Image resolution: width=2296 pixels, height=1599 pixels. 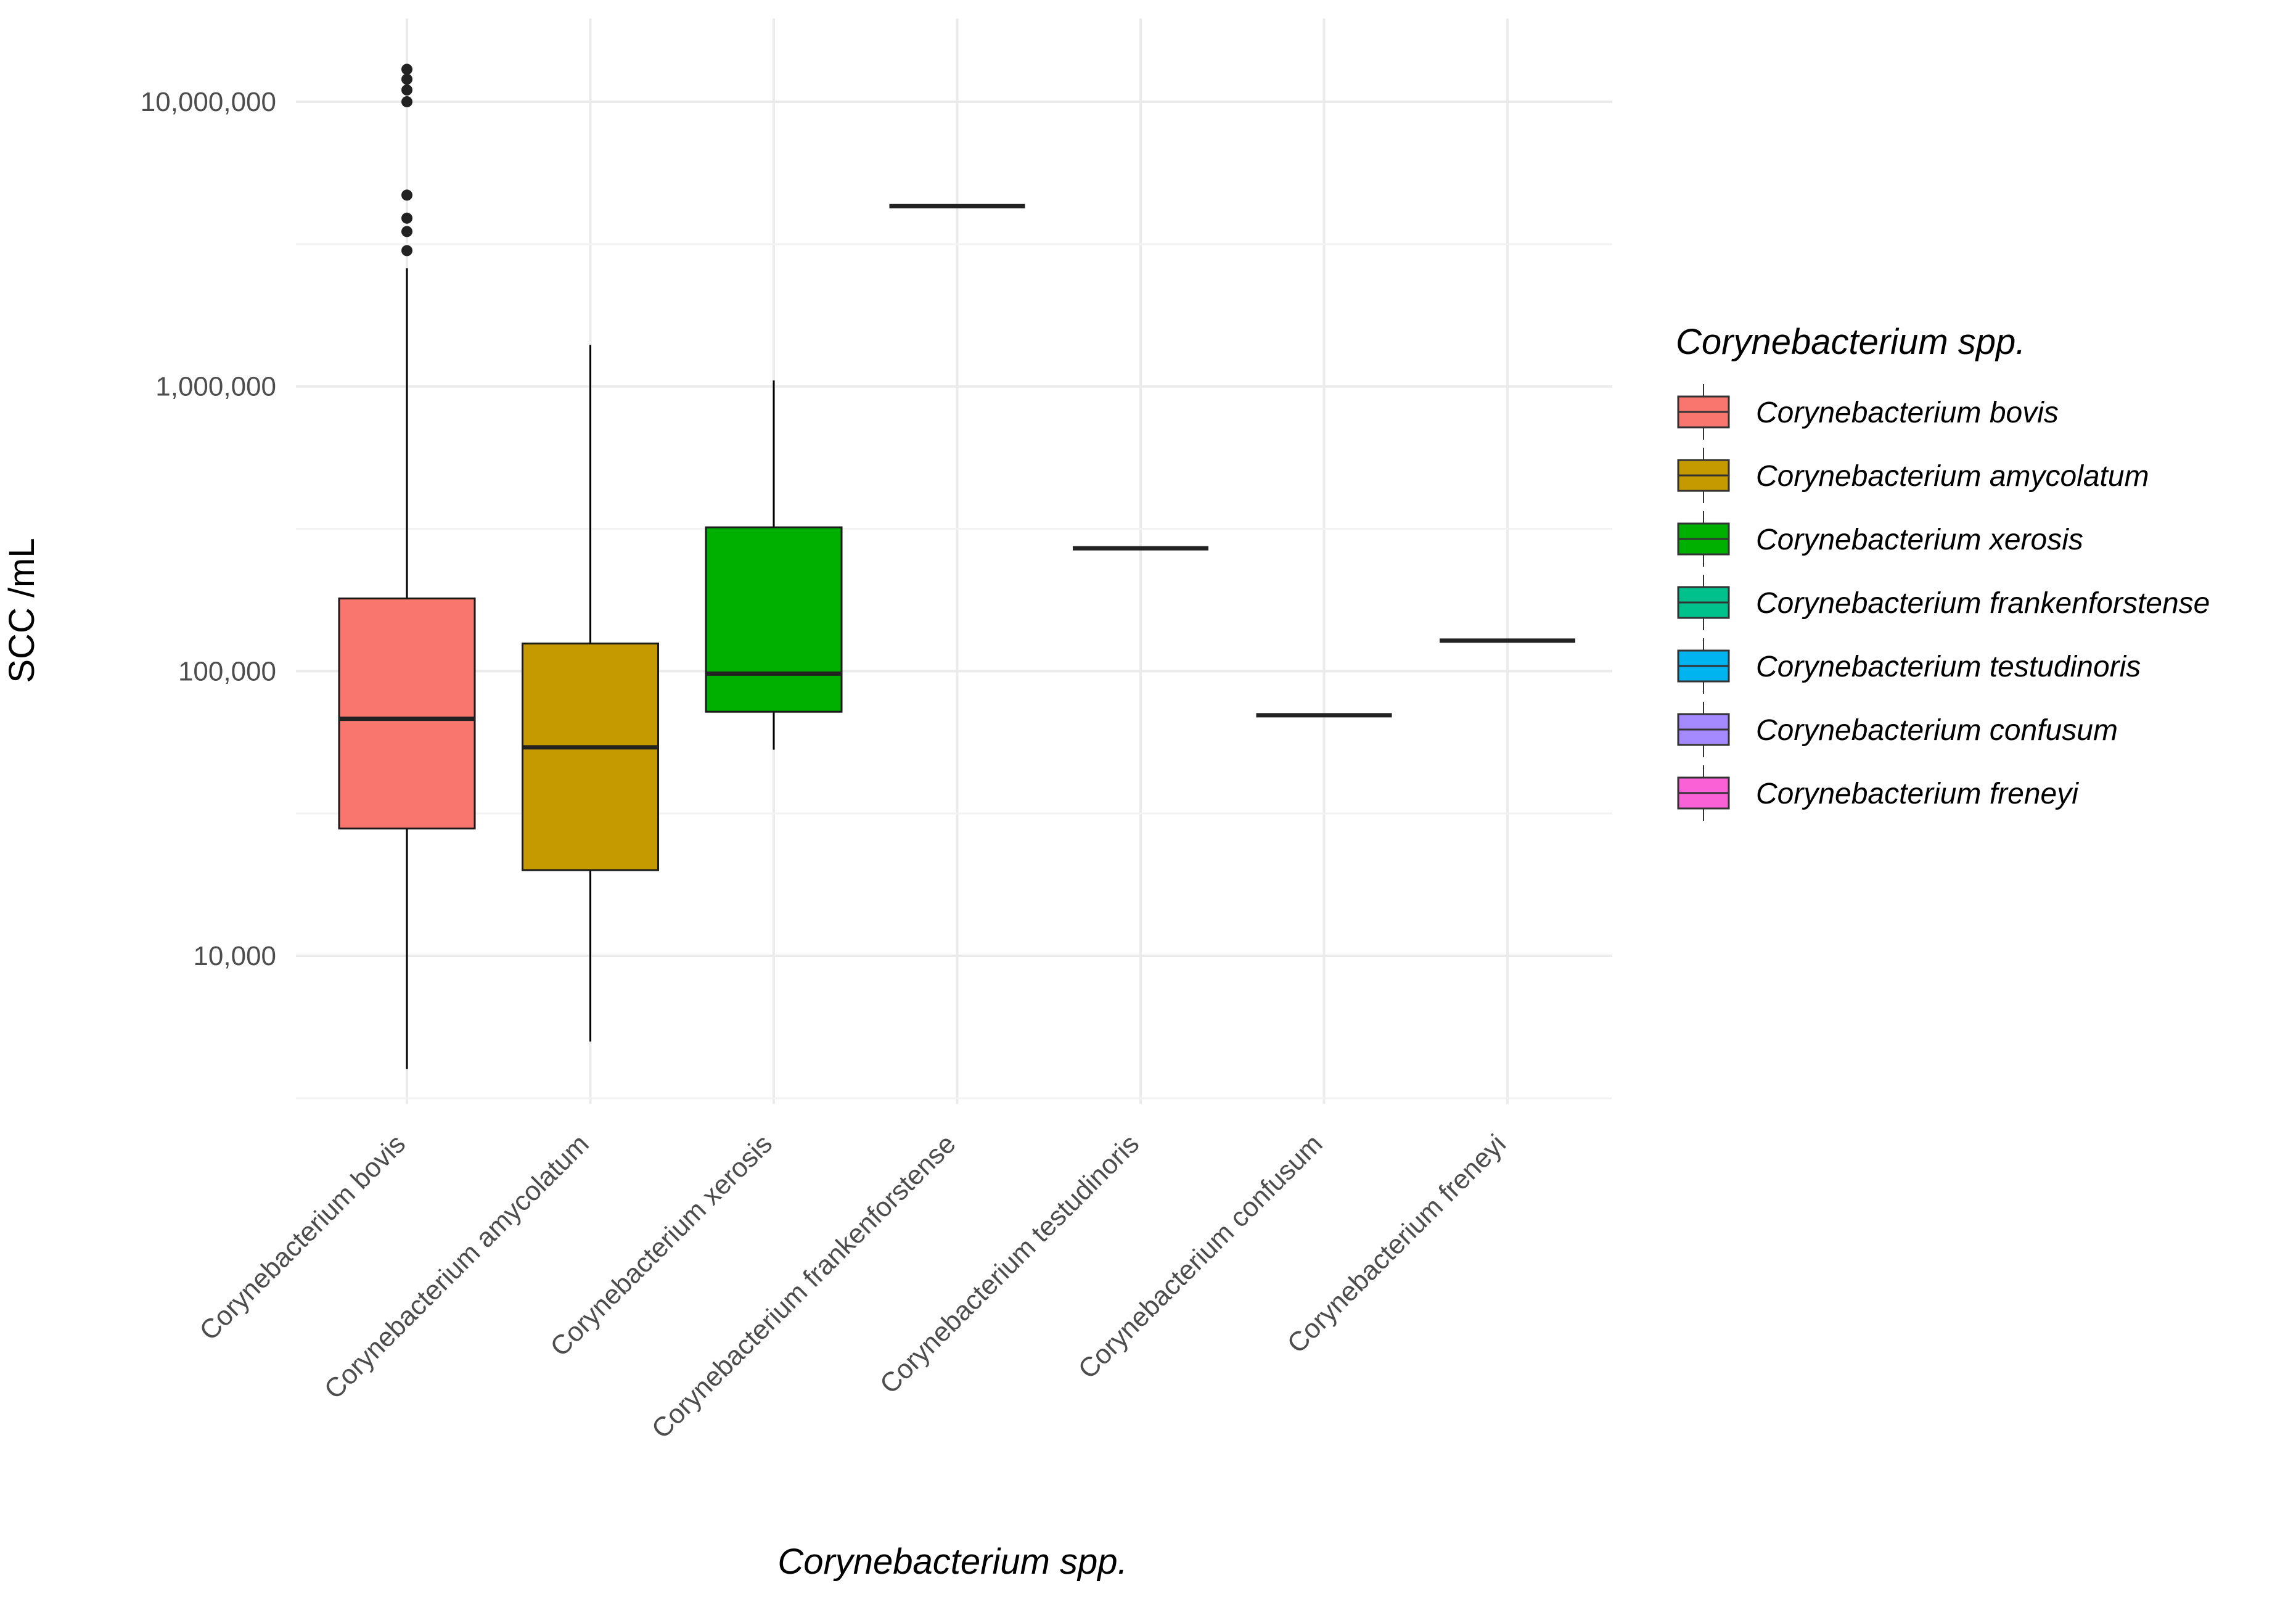 What do you see at coordinates (1952, 476) in the screenshot?
I see `legend-label: Corynebacterium amycolatum` at bounding box center [1952, 476].